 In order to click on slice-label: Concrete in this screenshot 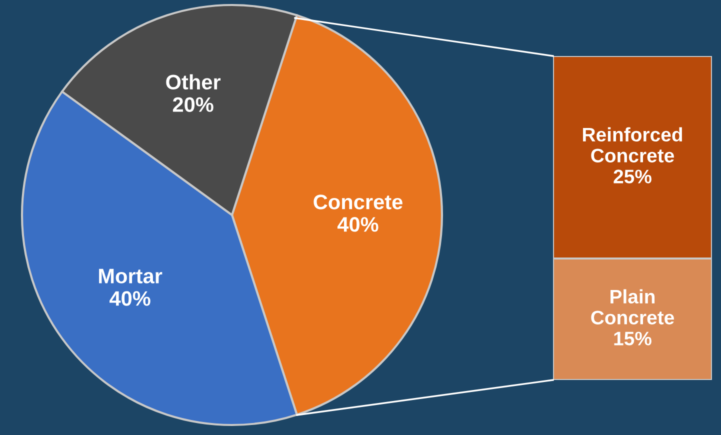, I will do `click(358, 202)`.